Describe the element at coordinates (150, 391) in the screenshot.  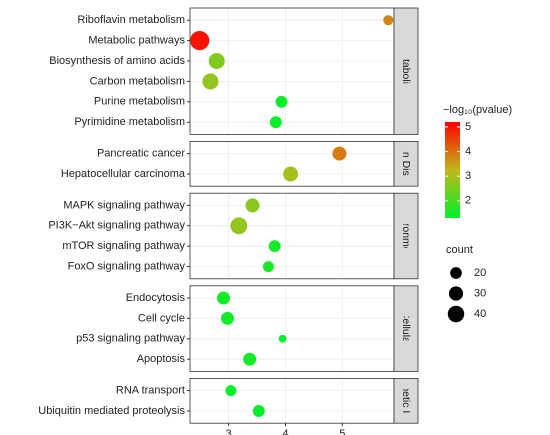
I see `y-tick-label: RNA transport` at that location.